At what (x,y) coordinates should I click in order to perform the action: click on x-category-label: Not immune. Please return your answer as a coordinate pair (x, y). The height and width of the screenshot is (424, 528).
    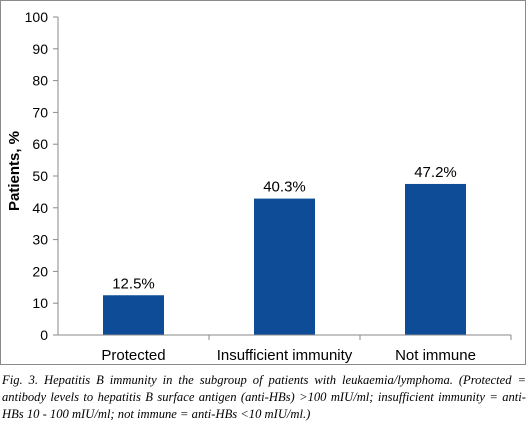
    Looking at the image, I should click on (435, 355).